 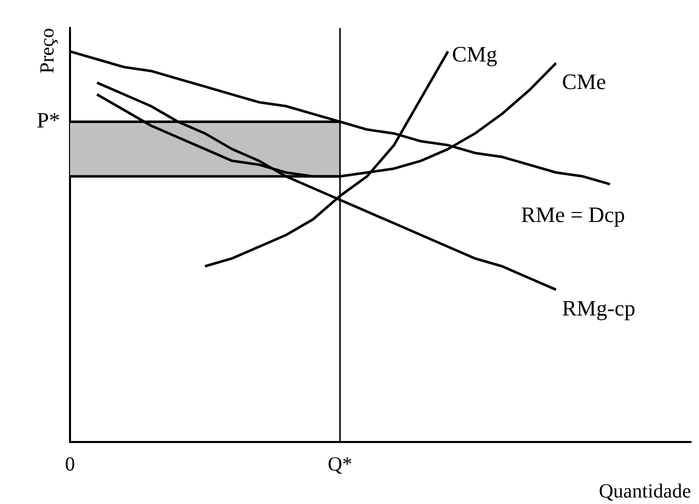 What do you see at coordinates (475, 53) in the screenshot?
I see `series-label: CMg` at bounding box center [475, 53].